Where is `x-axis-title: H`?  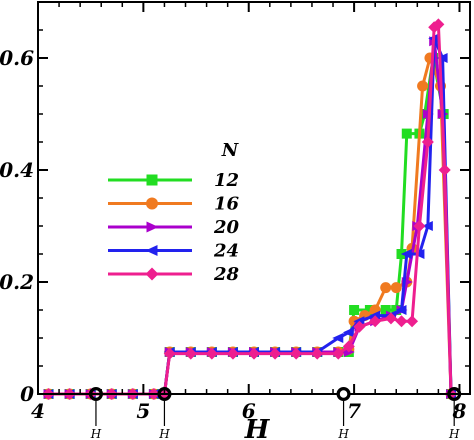
x-axis-title: H is located at coordinates (257, 427).